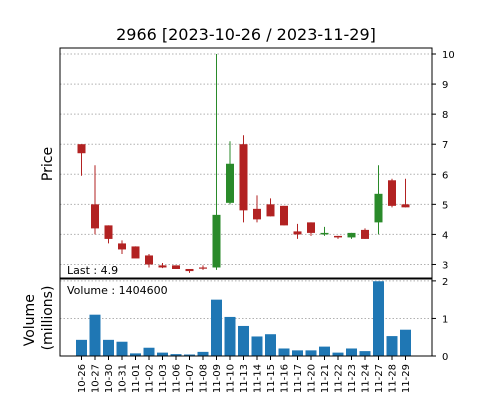 The width and height of the screenshot is (480, 400). What do you see at coordinates (352, 378) in the screenshot?
I see `date-tick-label: 11-23` at bounding box center [352, 378].